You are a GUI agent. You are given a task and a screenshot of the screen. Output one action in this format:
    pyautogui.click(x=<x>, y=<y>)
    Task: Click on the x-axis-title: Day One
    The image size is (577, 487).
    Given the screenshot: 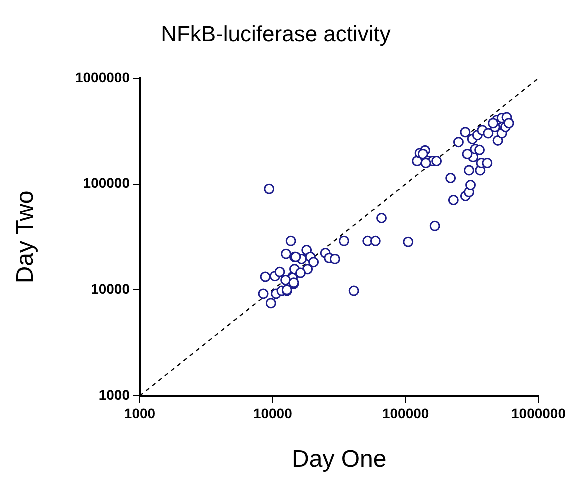 What is the action you would take?
    pyautogui.click(x=339, y=460)
    